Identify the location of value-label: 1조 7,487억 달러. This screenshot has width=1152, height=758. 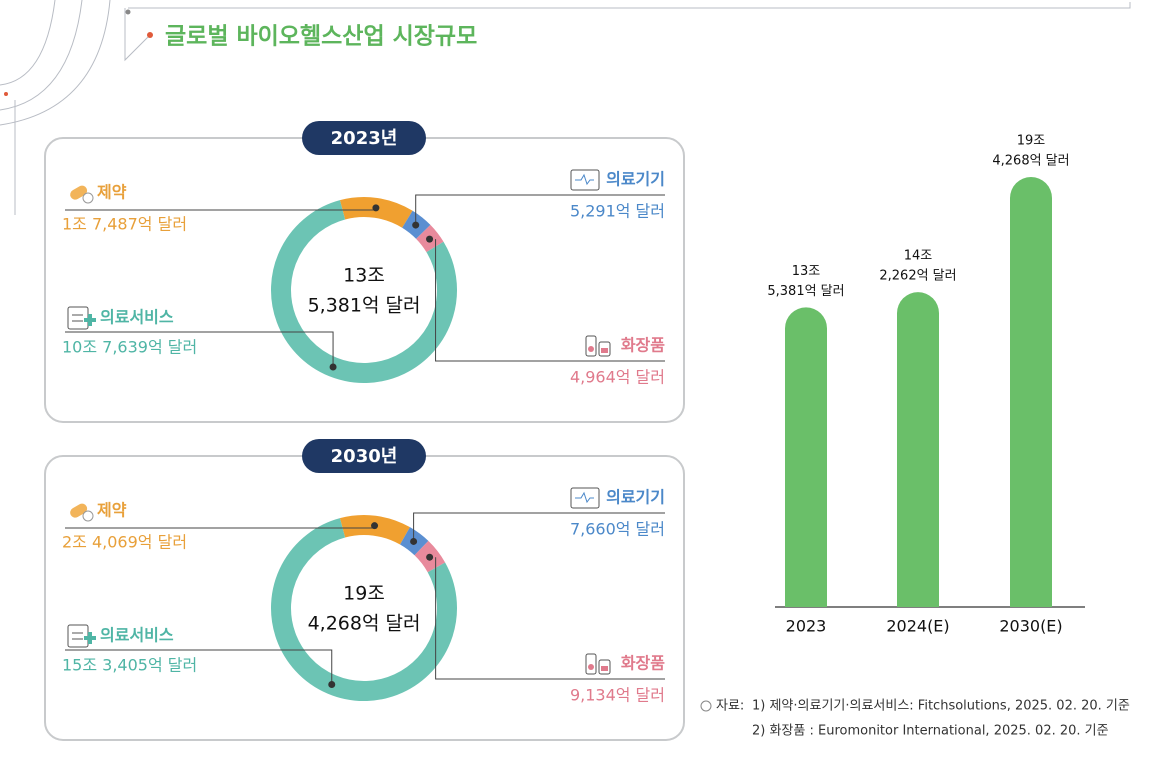
(124, 224).